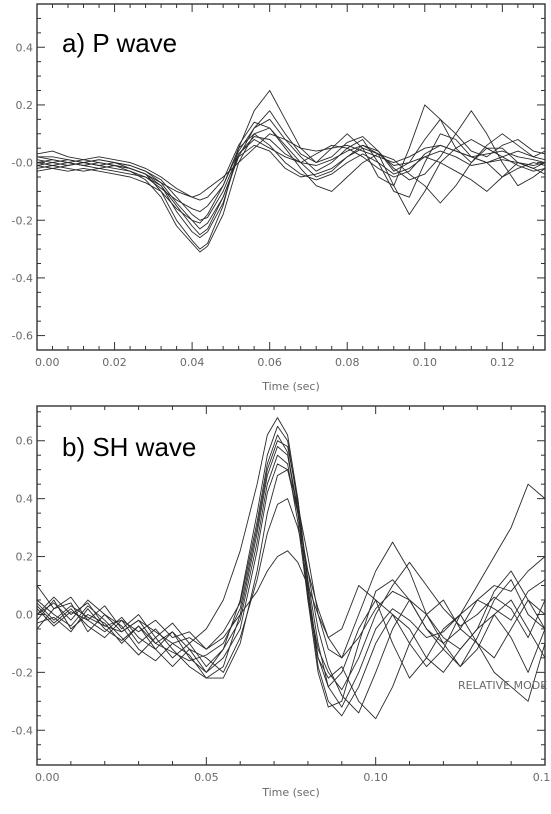 The width and height of the screenshot is (551, 814). Describe the element at coordinates (22, 278) in the screenshot. I see `panel-0-y-tick-label: -0.4` at that location.